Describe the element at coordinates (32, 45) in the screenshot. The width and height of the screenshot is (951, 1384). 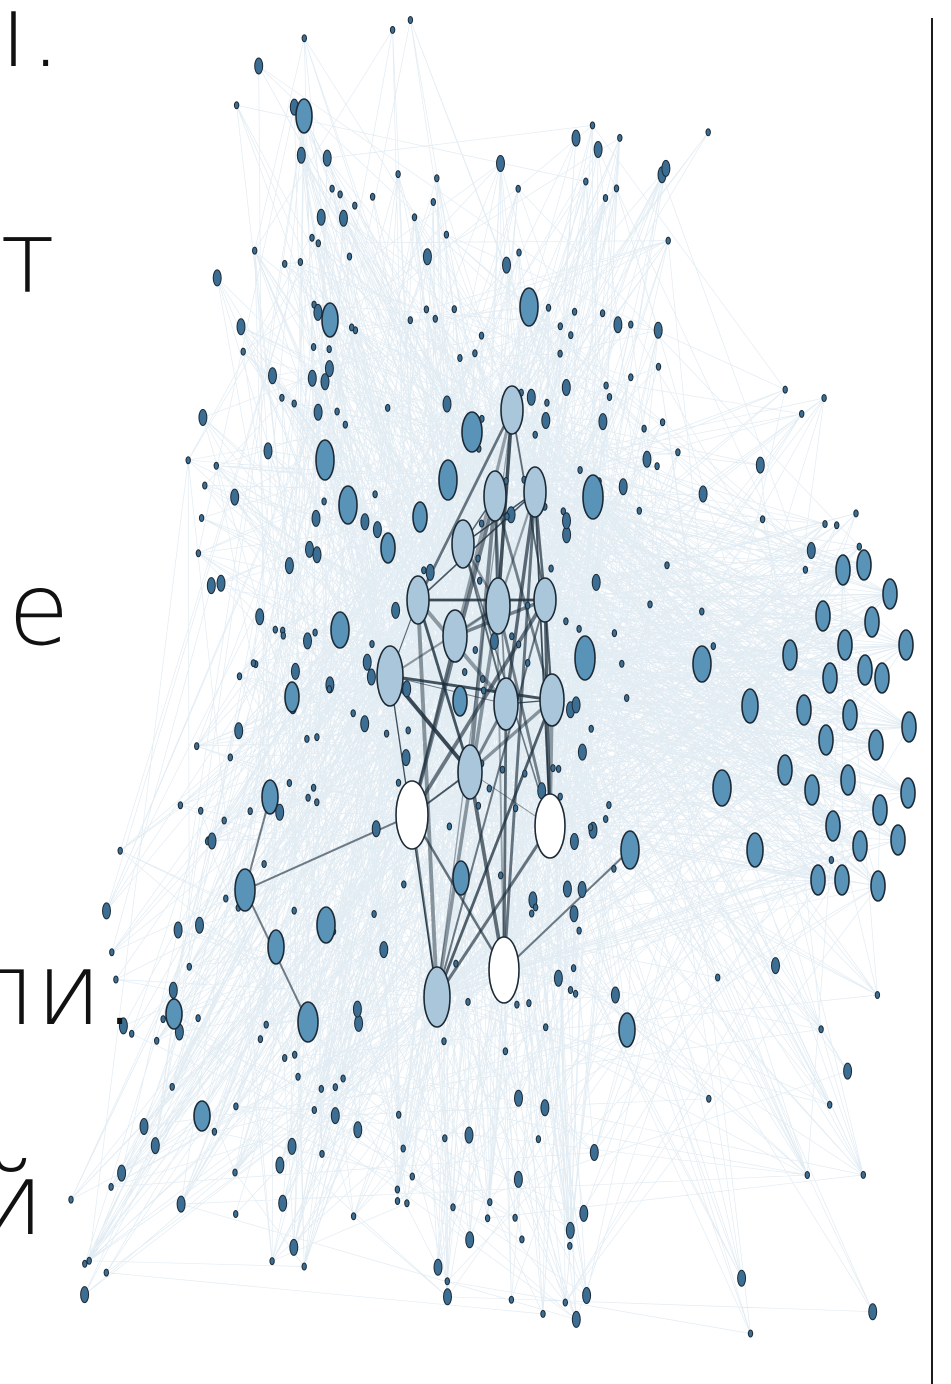
I see `text-fragment-1: ı.` at that location.